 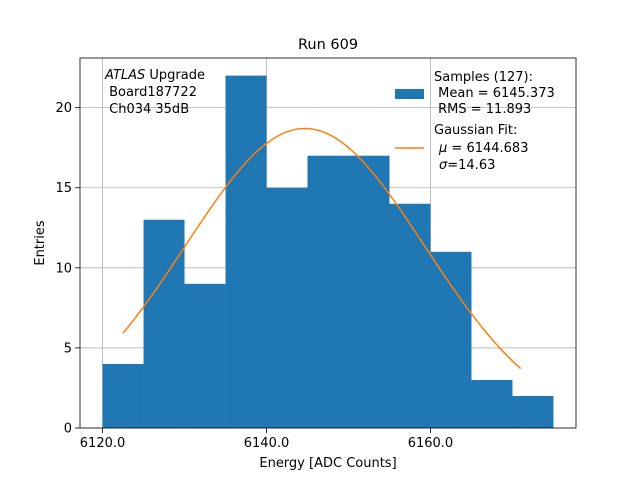 What do you see at coordinates (471, 165) in the screenshot?
I see `legend-fit-sigma-value: =14.63` at bounding box center [471, 165].